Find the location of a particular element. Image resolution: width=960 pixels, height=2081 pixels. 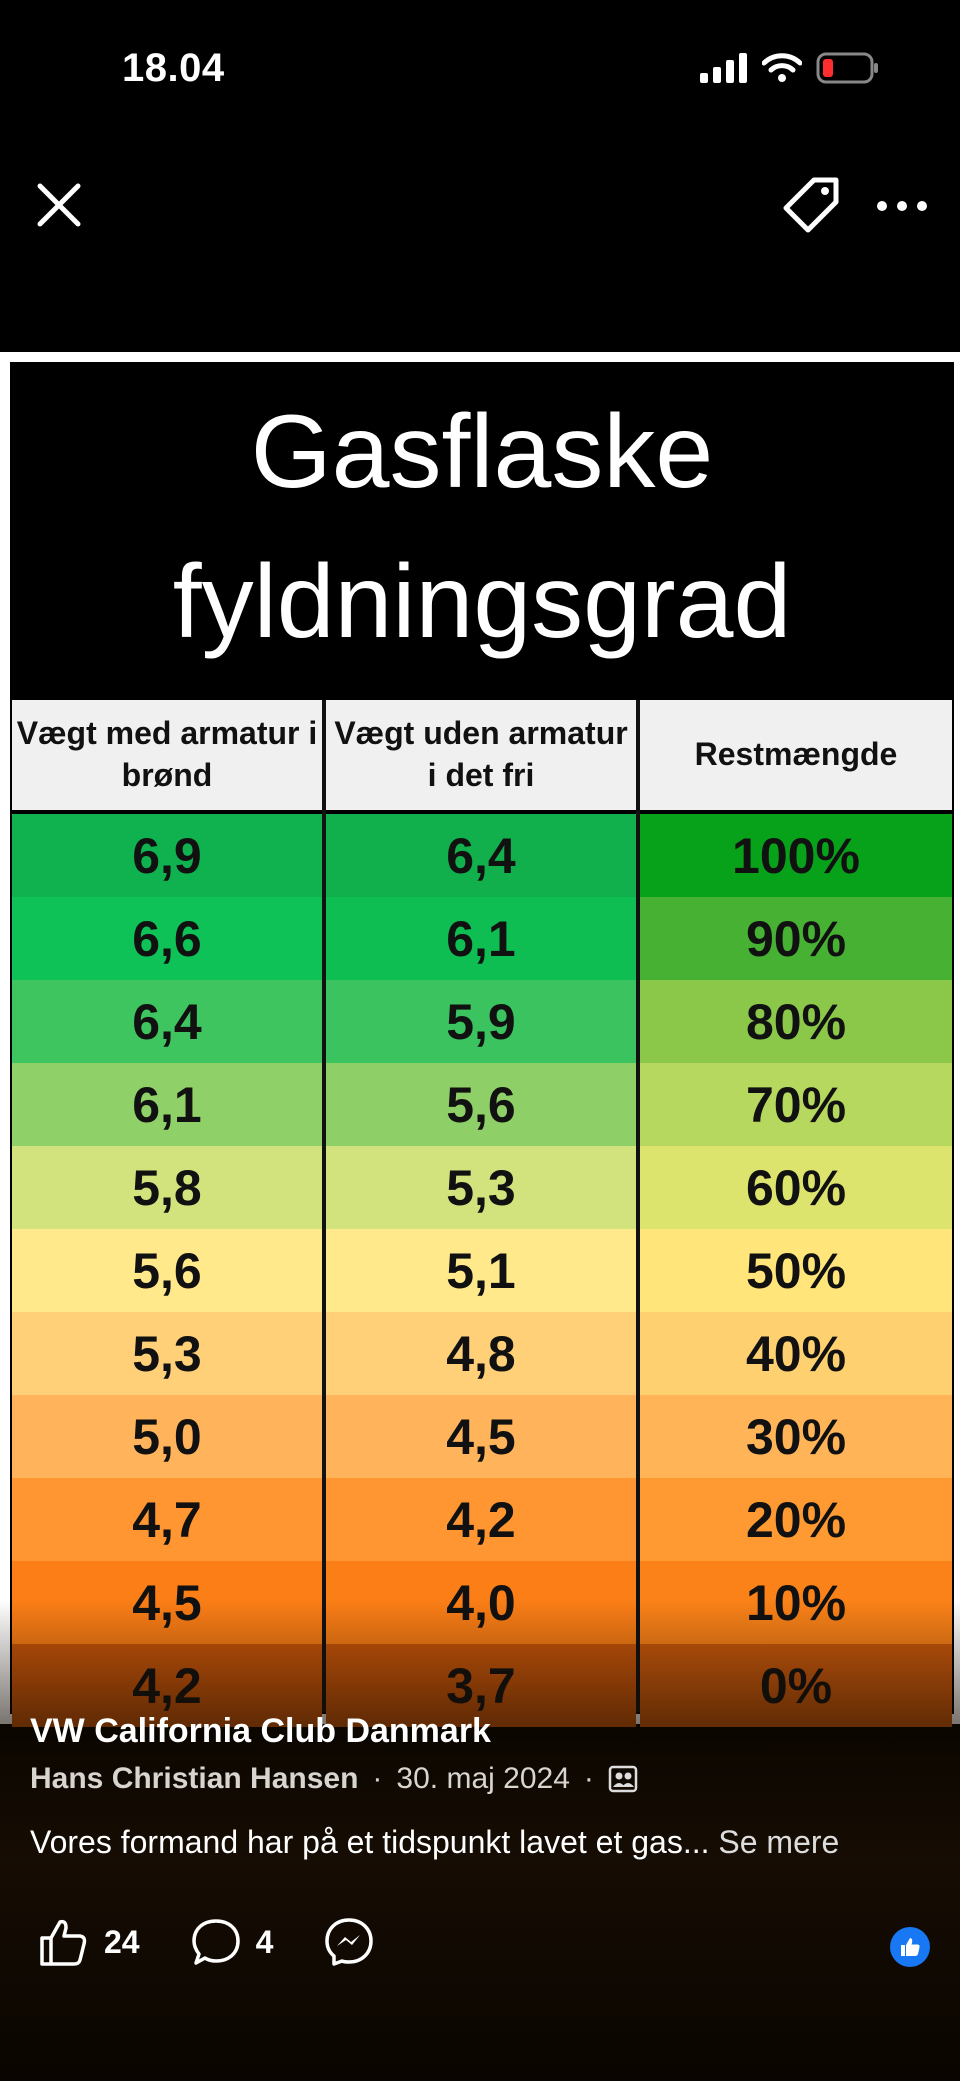

table-row: 4,7 4,2 20% is located at coordinates (482, 1519).